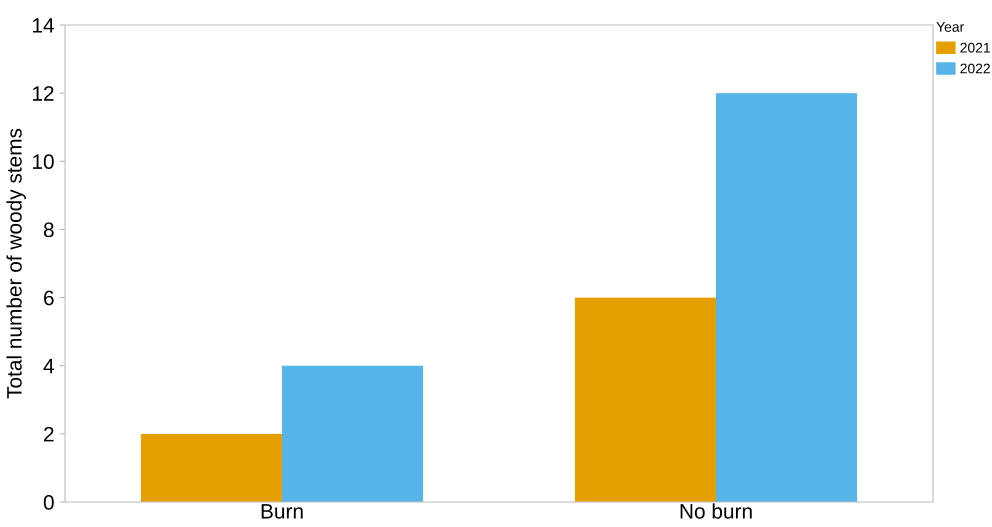 The image size is (992, 527). Describe the element at coordinates (16, 263) in the screenshot. I see `y-axis-title: Total number of woody stems` at that location.